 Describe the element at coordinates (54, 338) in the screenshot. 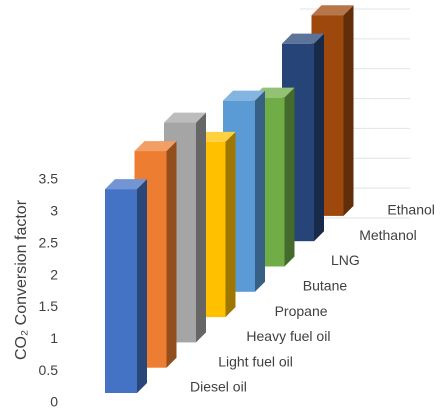

I see `y-tick-label: 1` at that location.